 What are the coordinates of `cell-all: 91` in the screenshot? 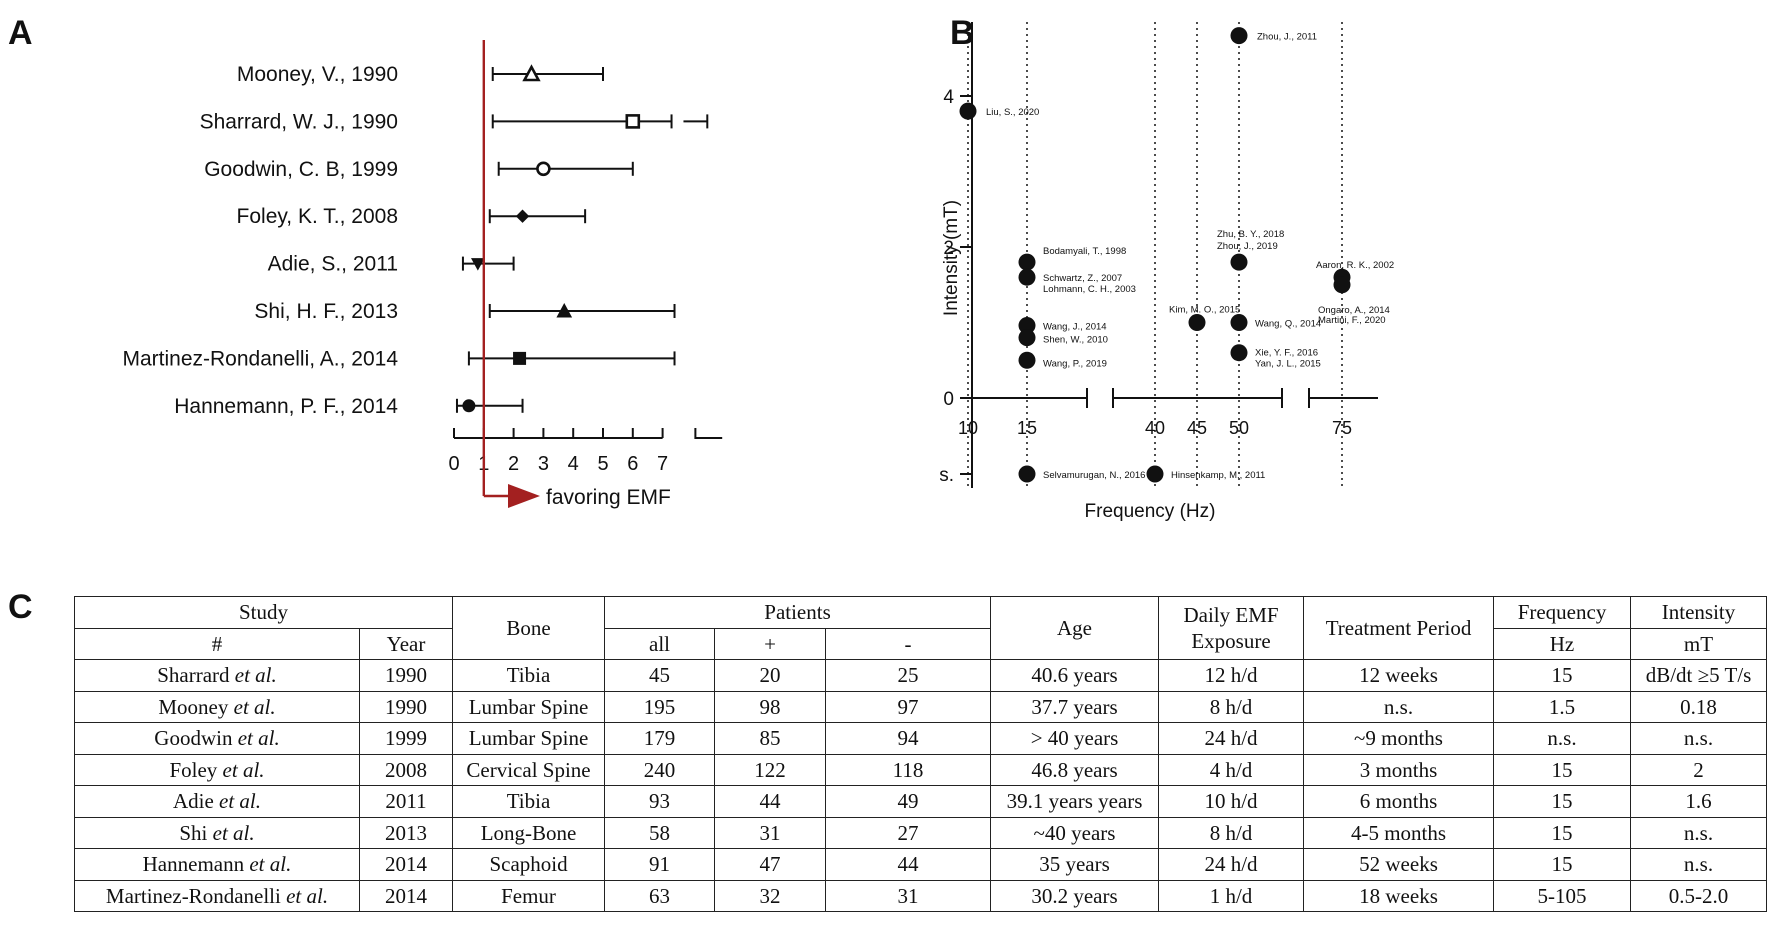 It's located at (660, 864).